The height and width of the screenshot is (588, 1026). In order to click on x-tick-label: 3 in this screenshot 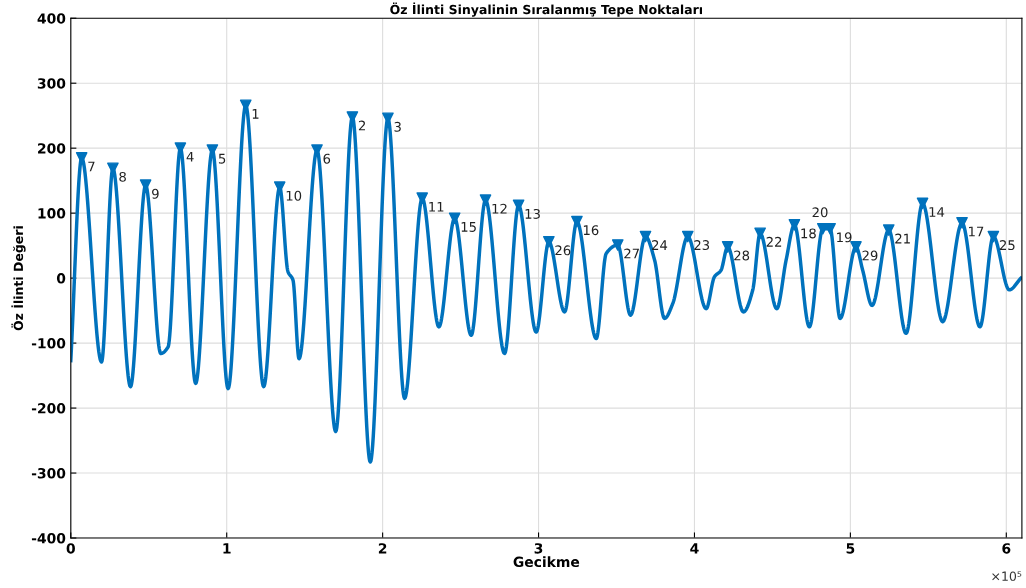, I will do `click(538, 548)`.